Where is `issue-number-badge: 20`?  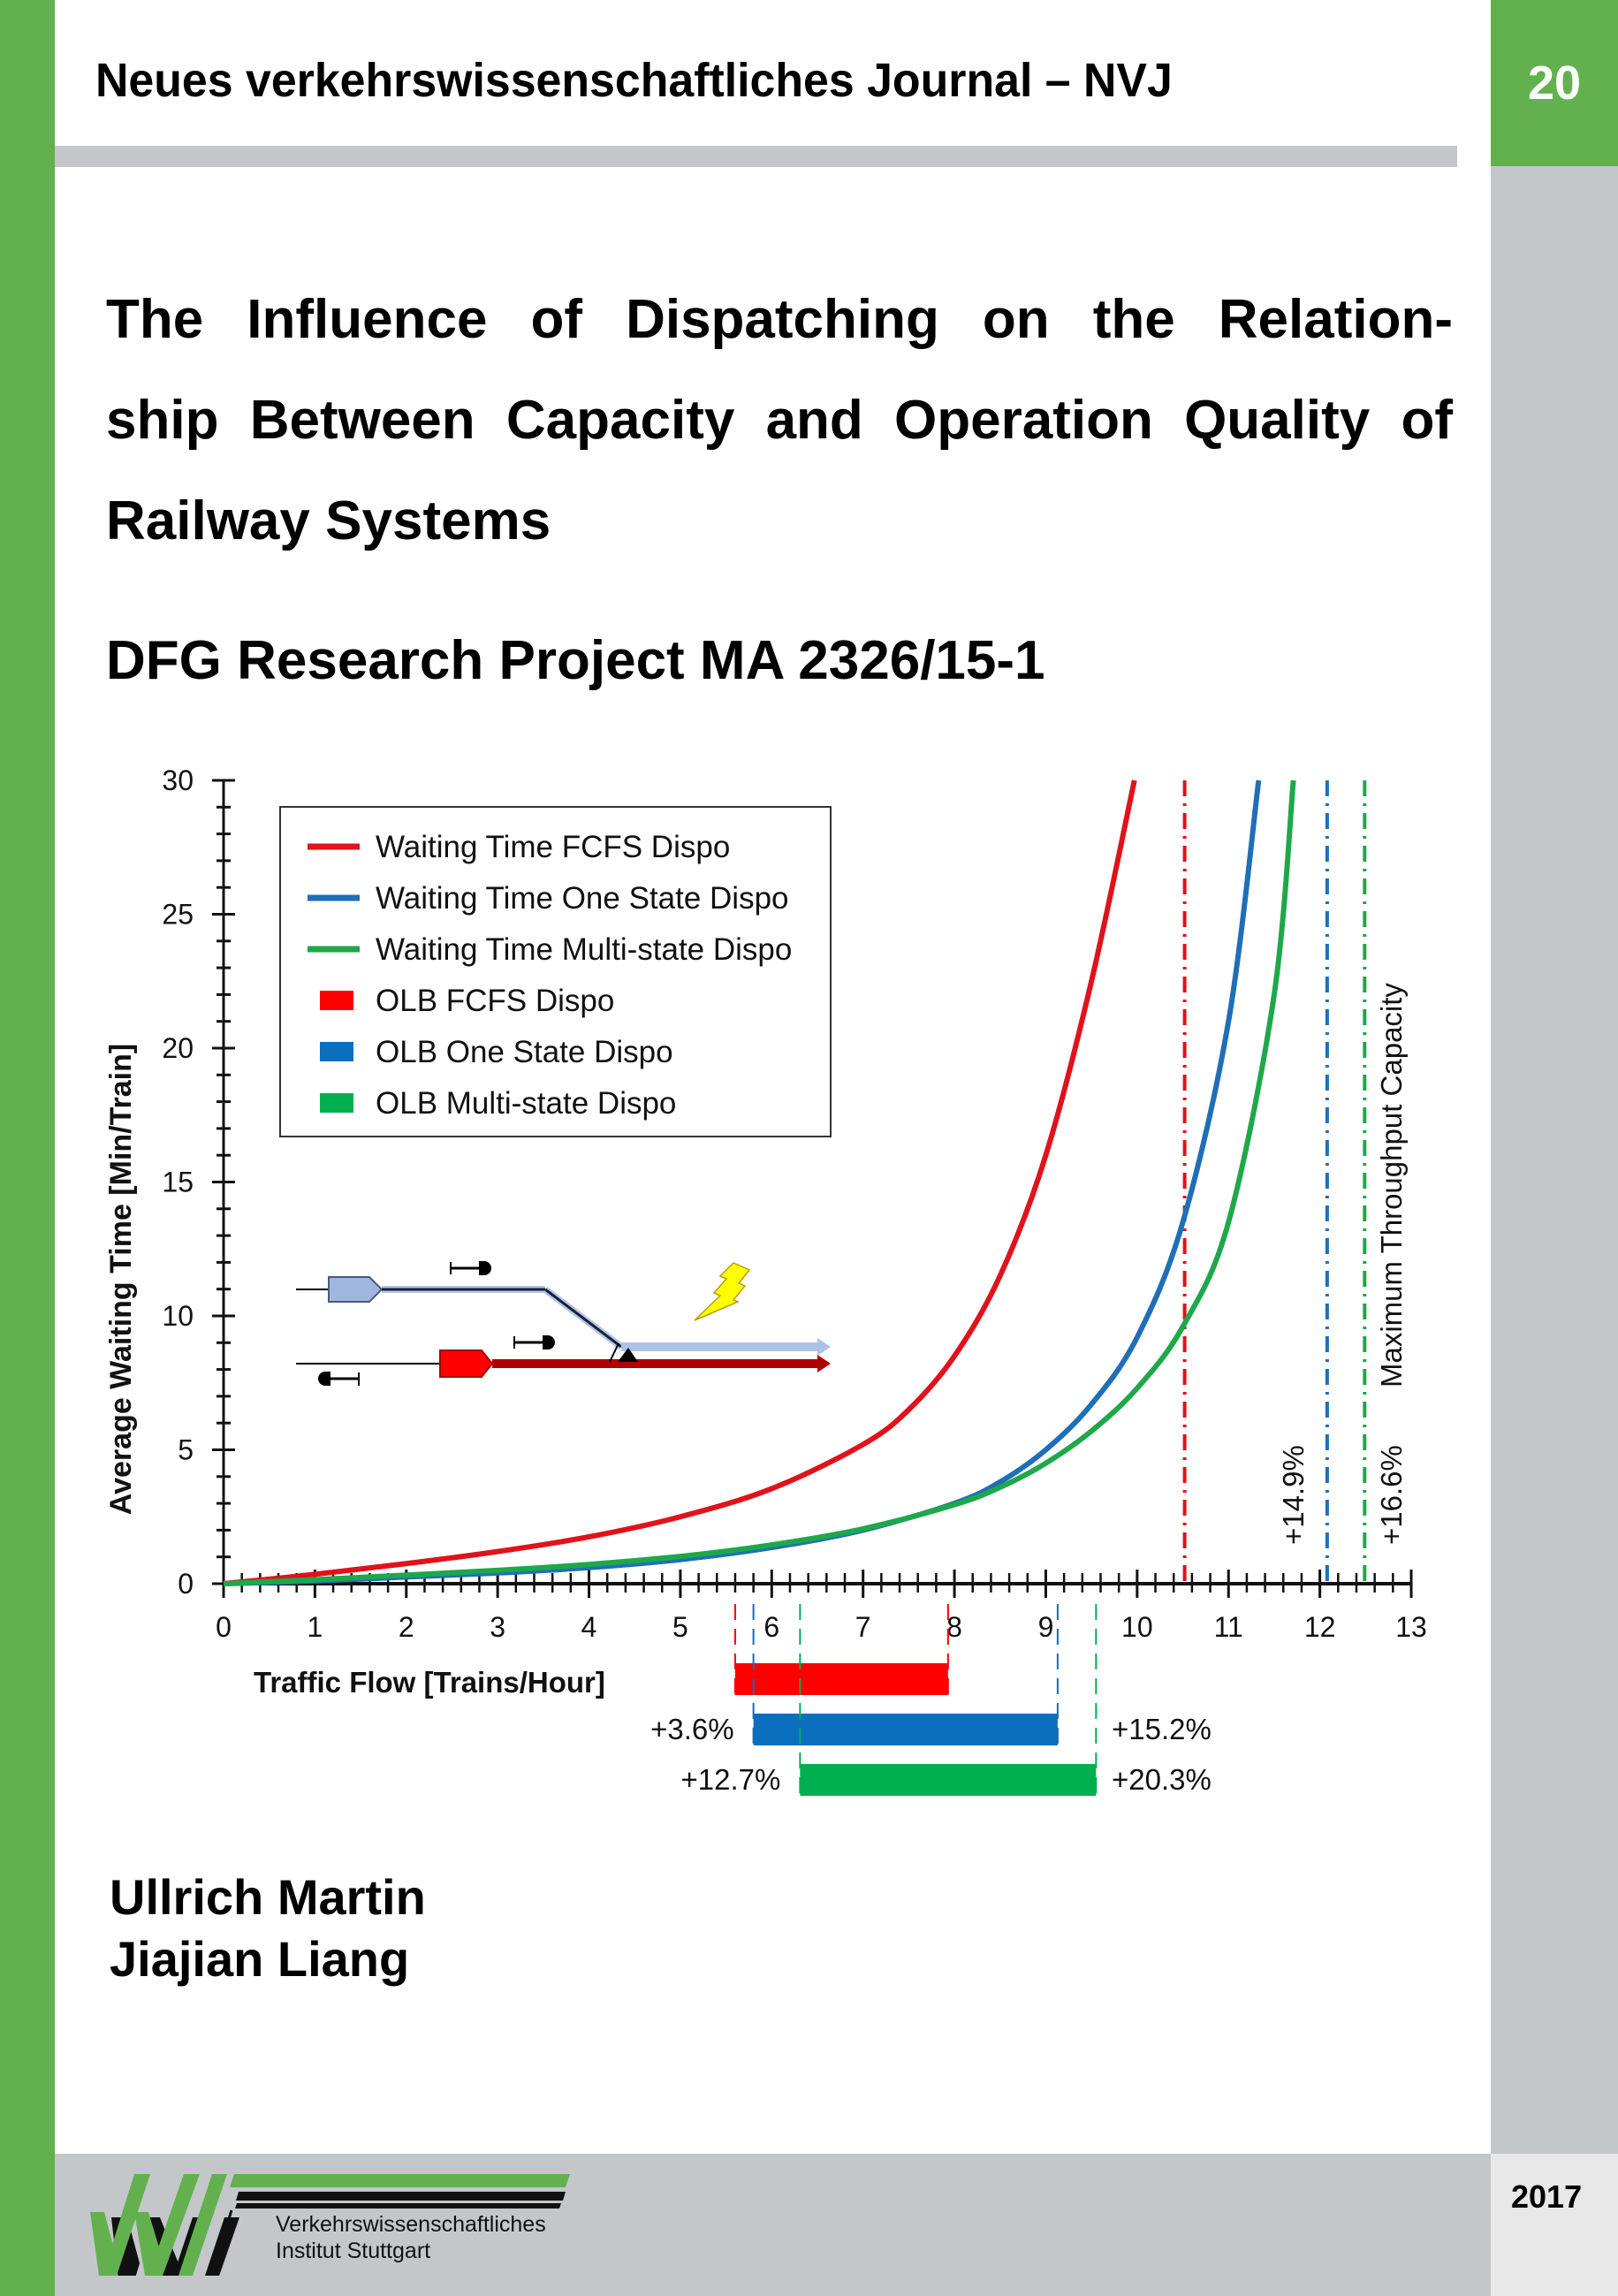
issue-number-badge: 20 is located at coordinates (1554, 83).